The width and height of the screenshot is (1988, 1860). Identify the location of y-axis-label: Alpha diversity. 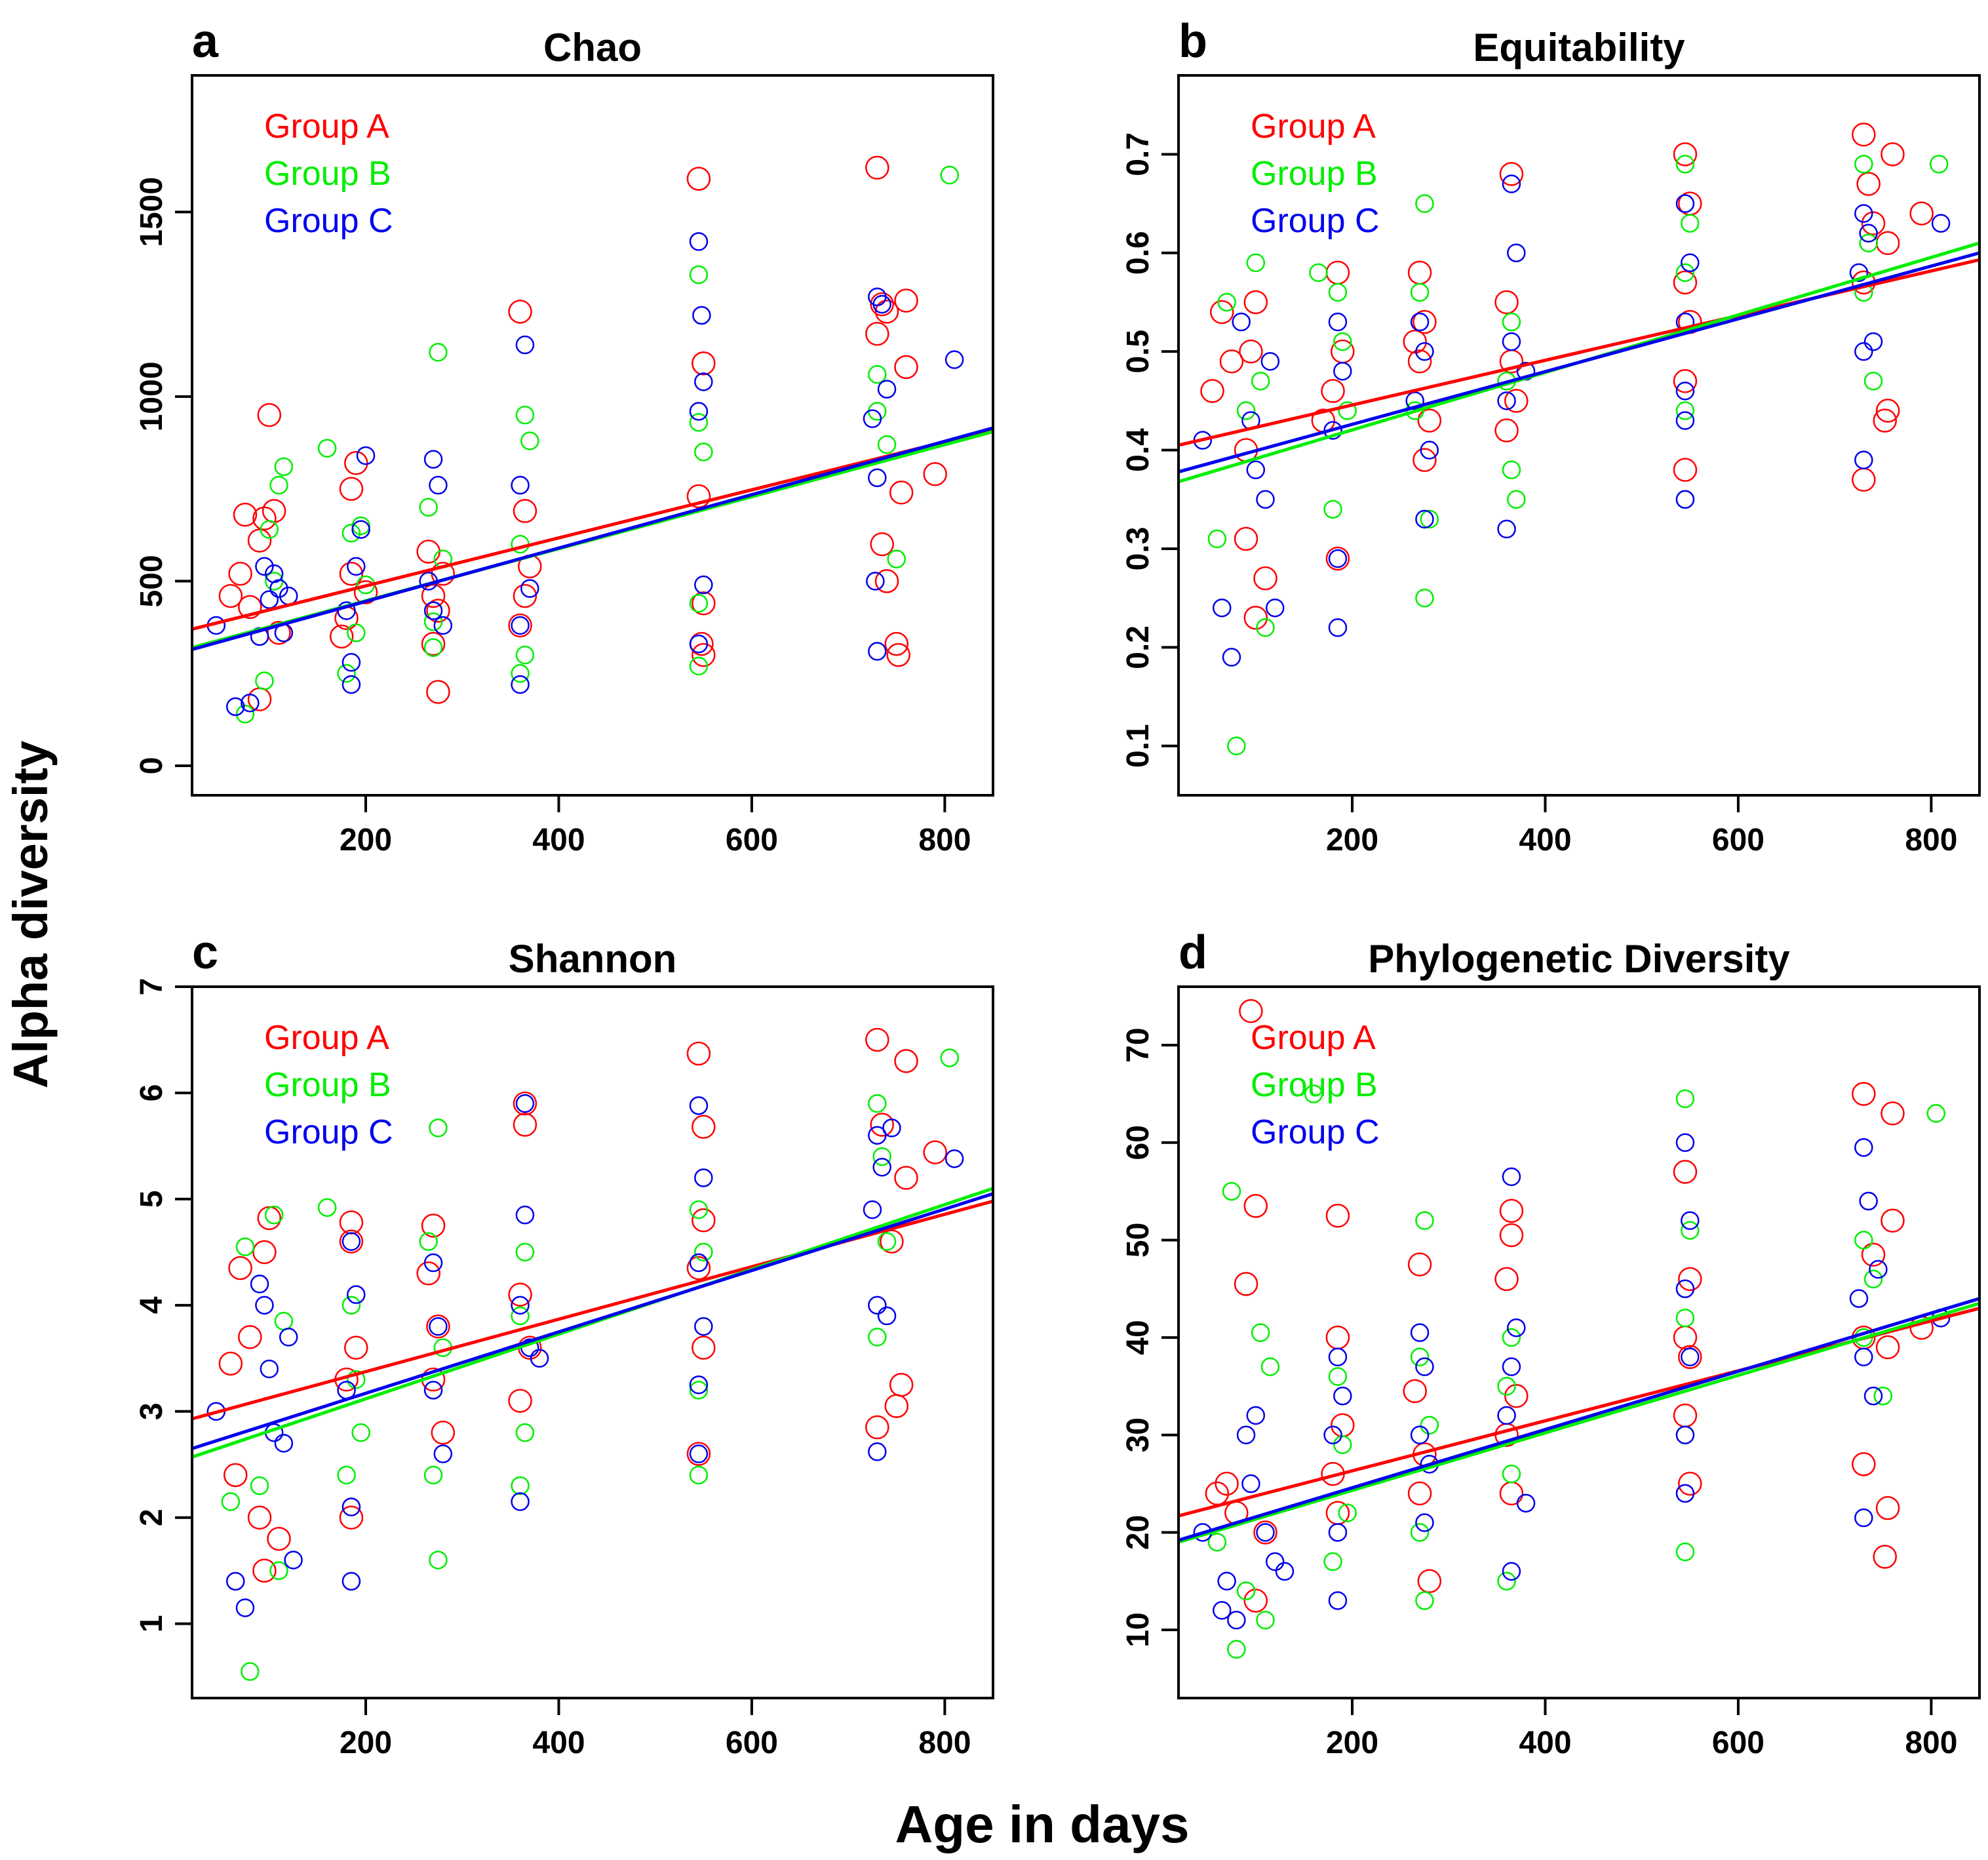
(30, 915).